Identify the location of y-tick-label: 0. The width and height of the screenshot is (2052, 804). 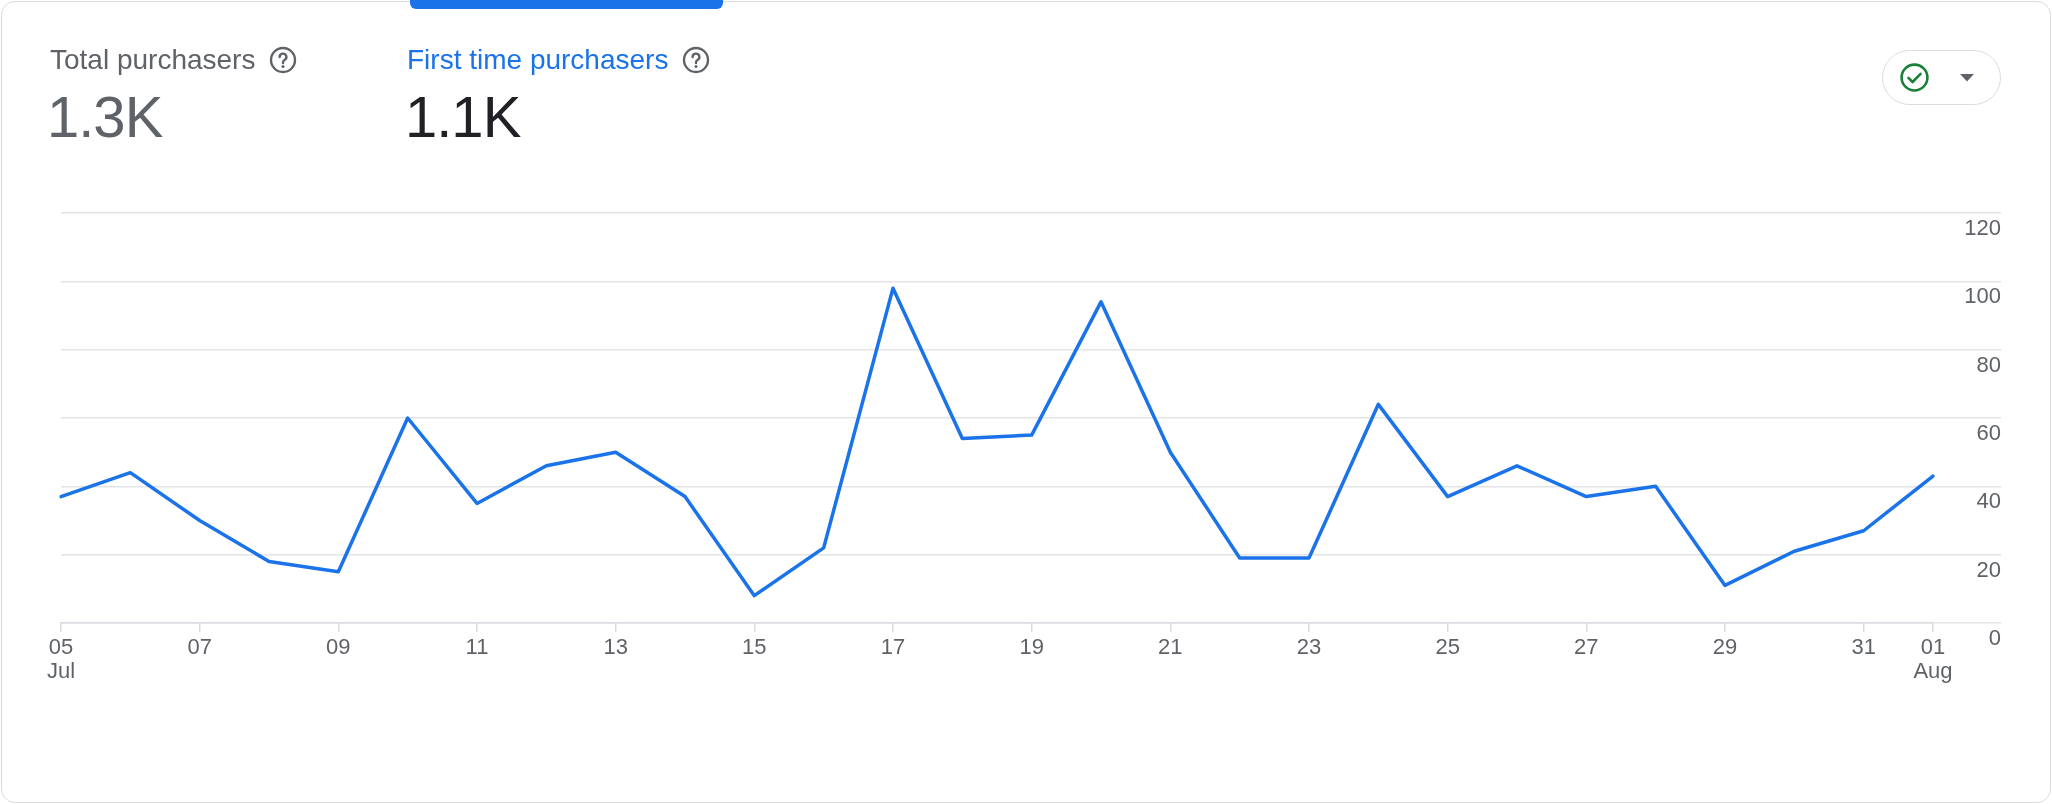
(1994, 638).